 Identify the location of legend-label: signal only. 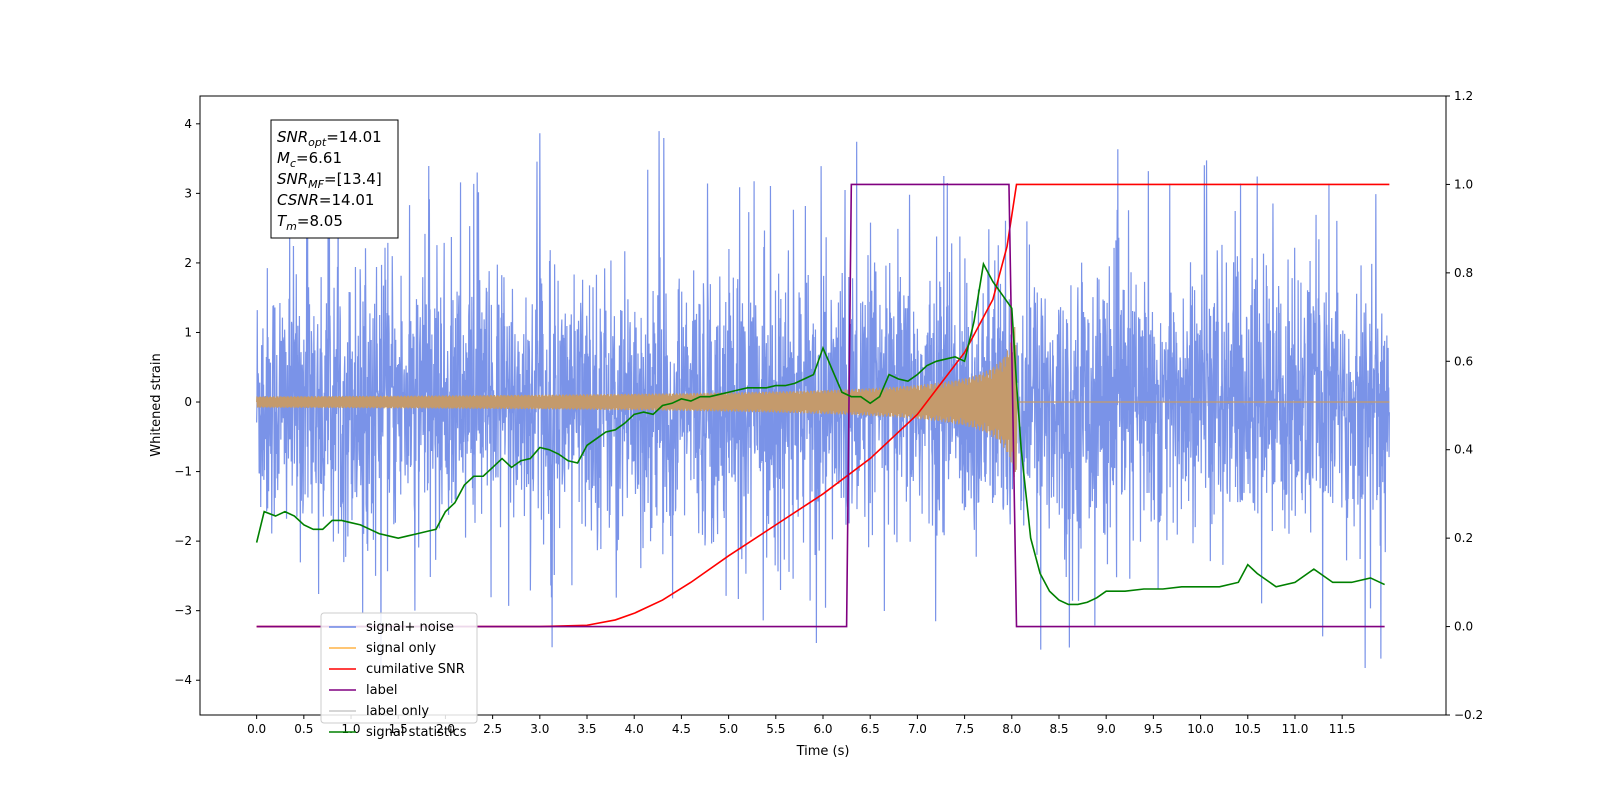
(401, 648).